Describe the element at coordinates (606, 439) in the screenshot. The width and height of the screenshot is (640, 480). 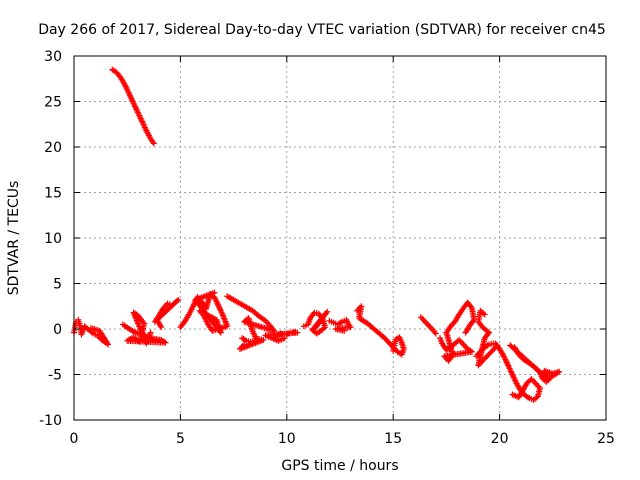
I see `x-tick-label: 25` at that location.